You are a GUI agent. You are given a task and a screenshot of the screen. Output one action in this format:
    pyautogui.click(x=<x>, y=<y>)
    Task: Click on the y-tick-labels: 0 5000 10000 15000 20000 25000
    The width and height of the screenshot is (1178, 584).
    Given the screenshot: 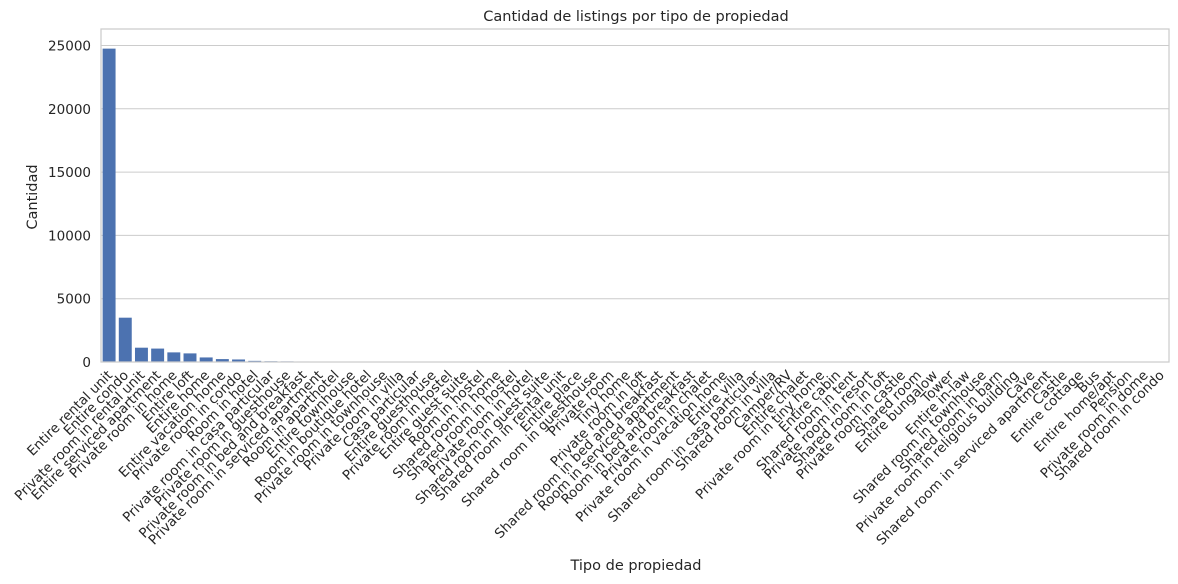 What is the action you would take?
    pyautogui.click(x=69, y=204)
    